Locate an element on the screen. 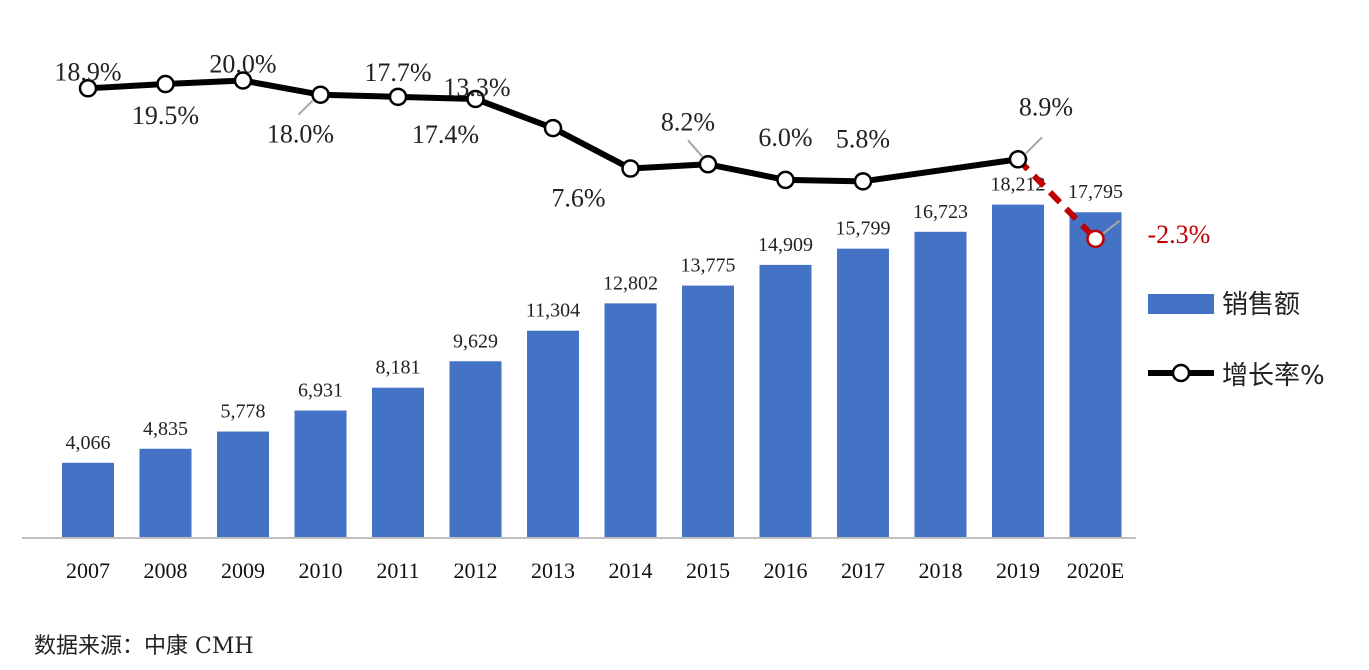 The width and height of the screenshot is (1369, 670). growth-value-label: 18.0% is located at coordinates (300, 134).